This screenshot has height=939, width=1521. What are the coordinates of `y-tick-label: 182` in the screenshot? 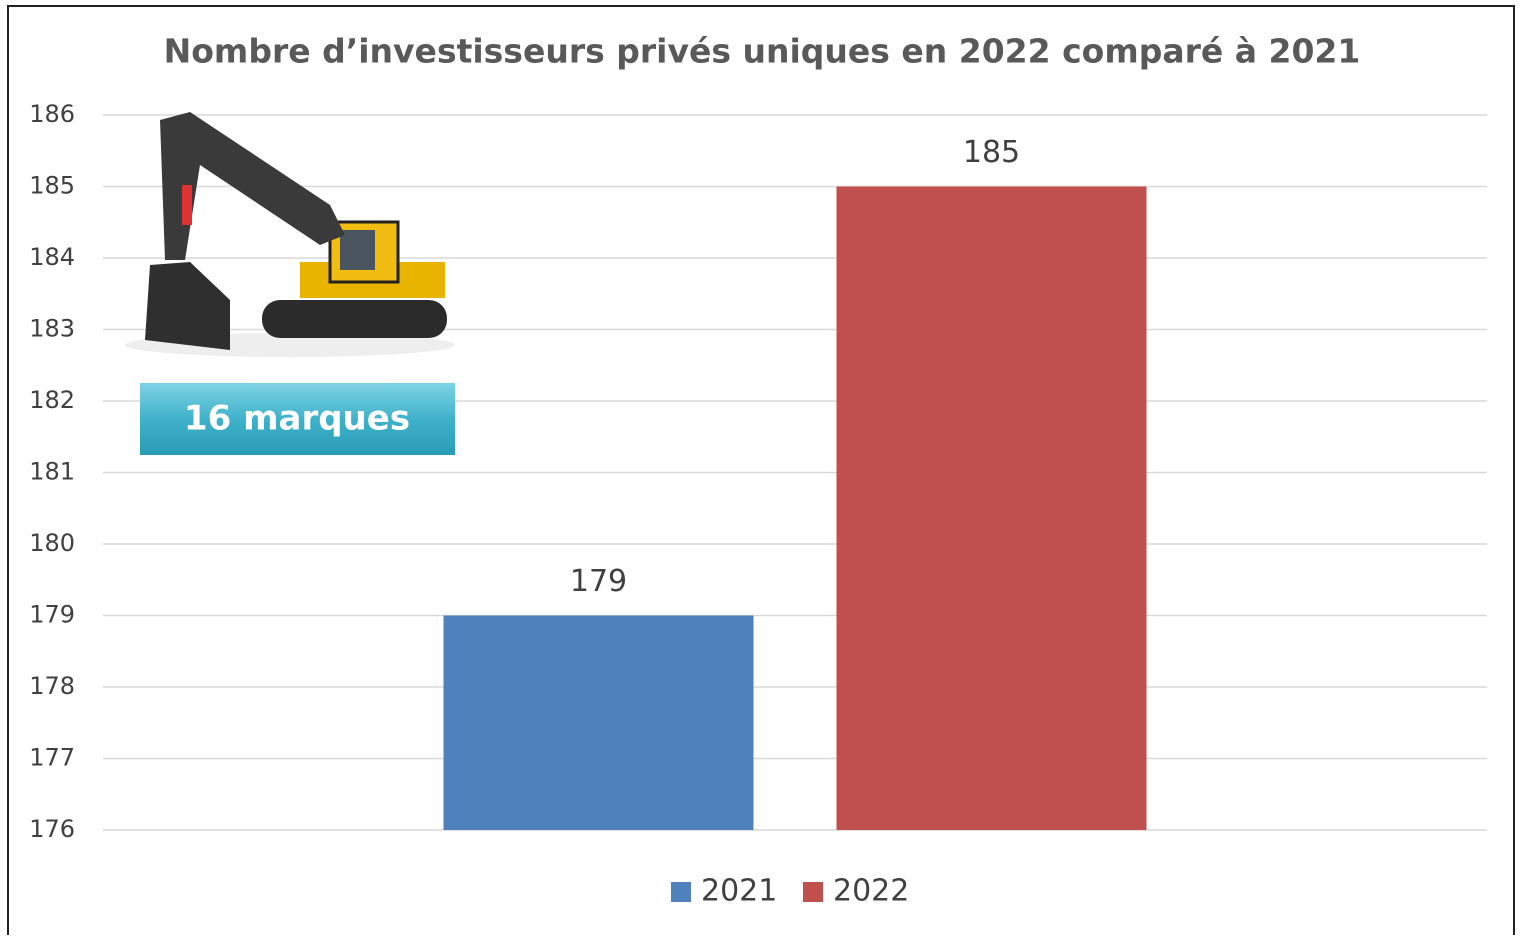 It's located at (52, 400).